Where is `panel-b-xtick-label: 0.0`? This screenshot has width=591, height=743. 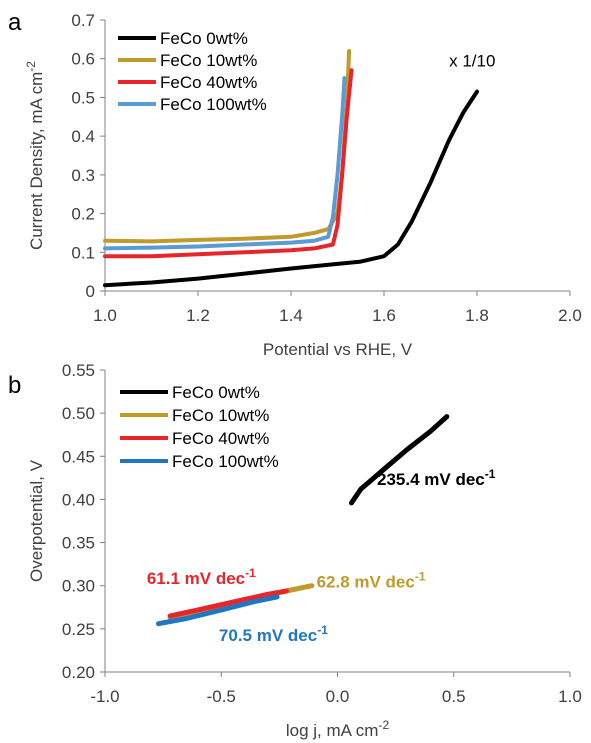
panel-b-xtick-label: 0.0 is located at coordinates (338, 696).